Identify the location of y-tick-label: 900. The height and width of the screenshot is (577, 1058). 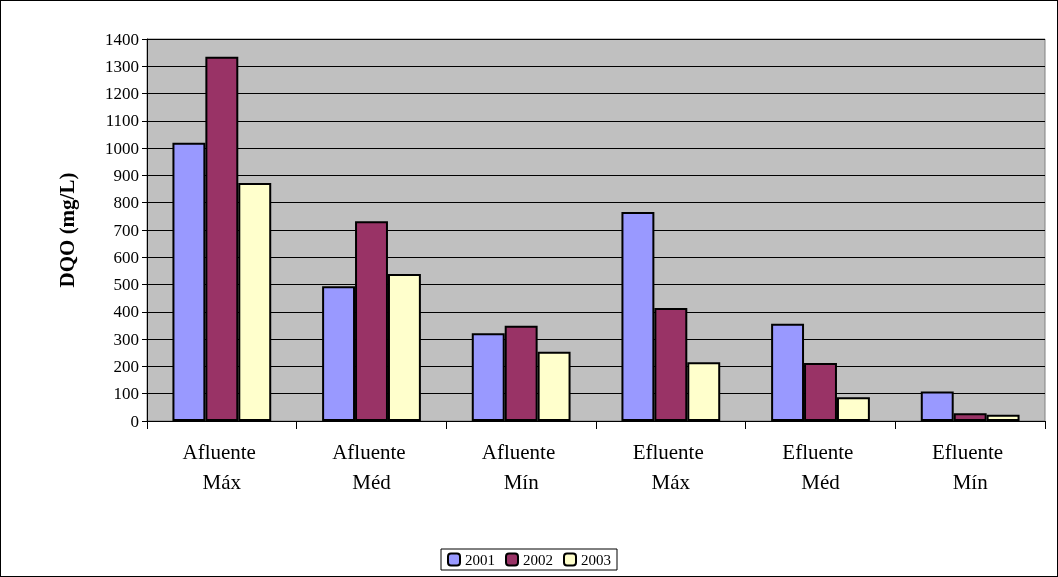
(126, 175).